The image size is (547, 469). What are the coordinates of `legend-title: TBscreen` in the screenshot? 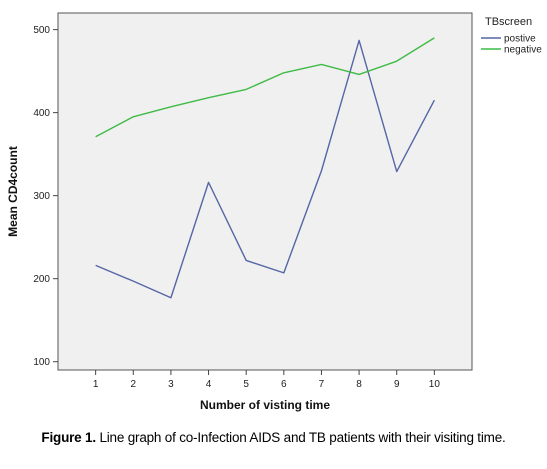 It's located at (508, 22).